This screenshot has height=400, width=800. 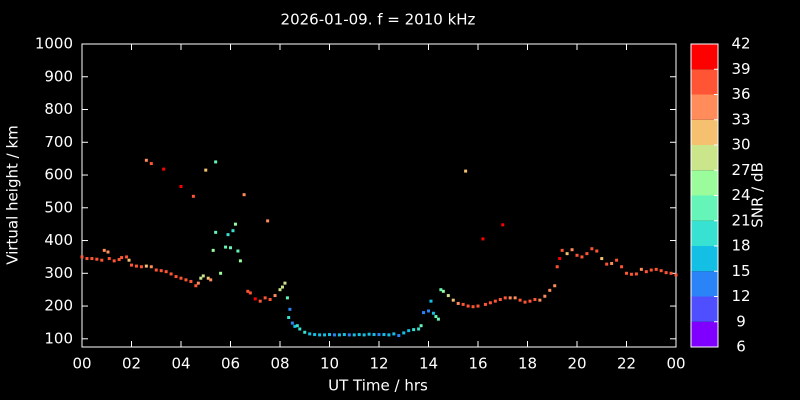 I want to click on x-tick-label: 08, so click(x=279, y=364).